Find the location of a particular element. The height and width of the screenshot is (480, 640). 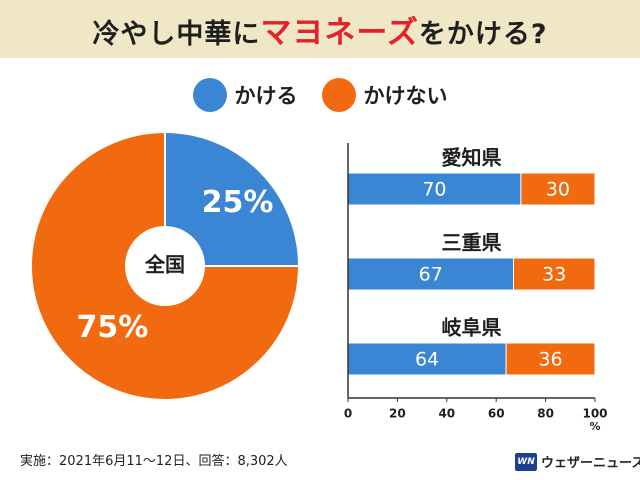

brand: WN ウェザーニュース is located at coordinates (577, 461).